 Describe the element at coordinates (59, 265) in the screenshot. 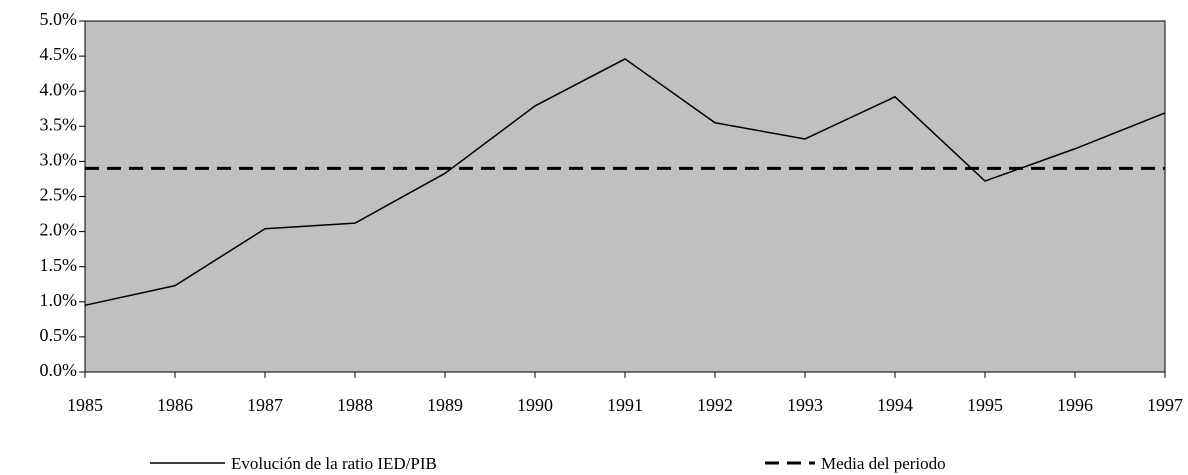

I see `y-tick-label: 1.5%` at that location.